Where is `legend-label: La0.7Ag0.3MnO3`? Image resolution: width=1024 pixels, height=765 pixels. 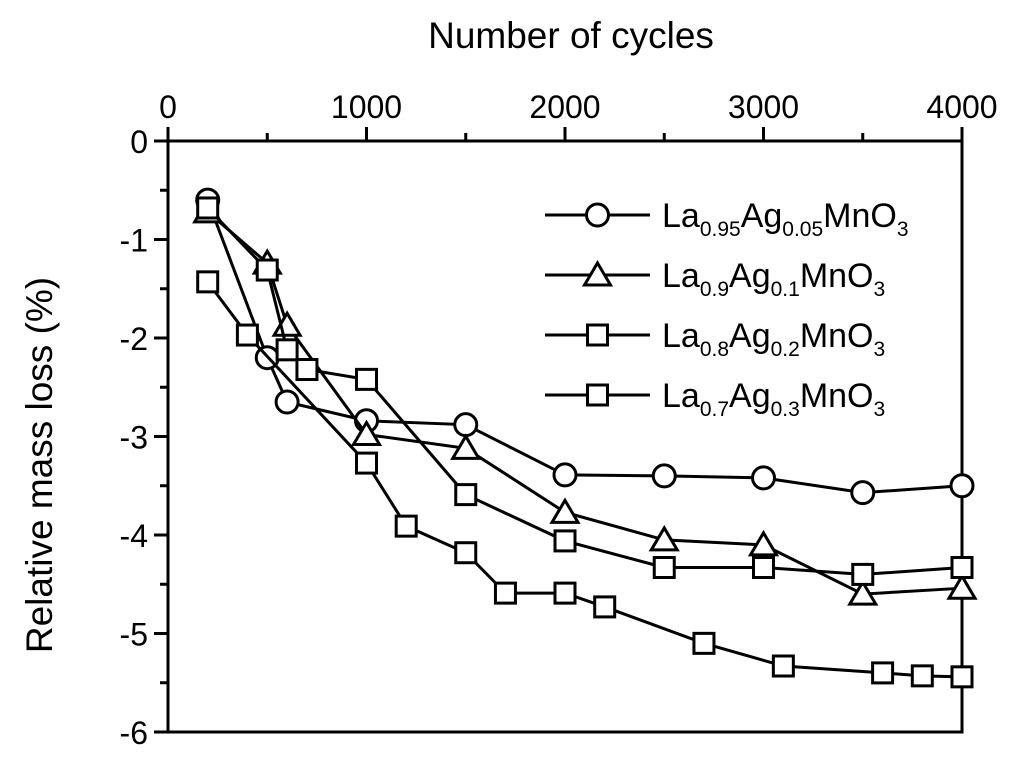 legend-label: La0.7Ag0.3MnO3 is located at coordinates (773, 399).